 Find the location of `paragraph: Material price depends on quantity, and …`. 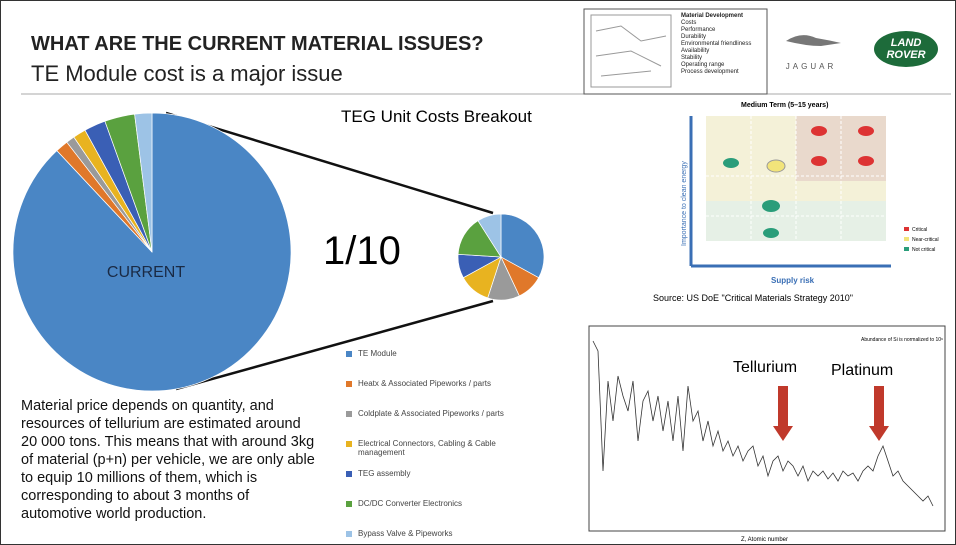

paragraph: Material price depends on quantity, and … is located at coordinates (168, 460).